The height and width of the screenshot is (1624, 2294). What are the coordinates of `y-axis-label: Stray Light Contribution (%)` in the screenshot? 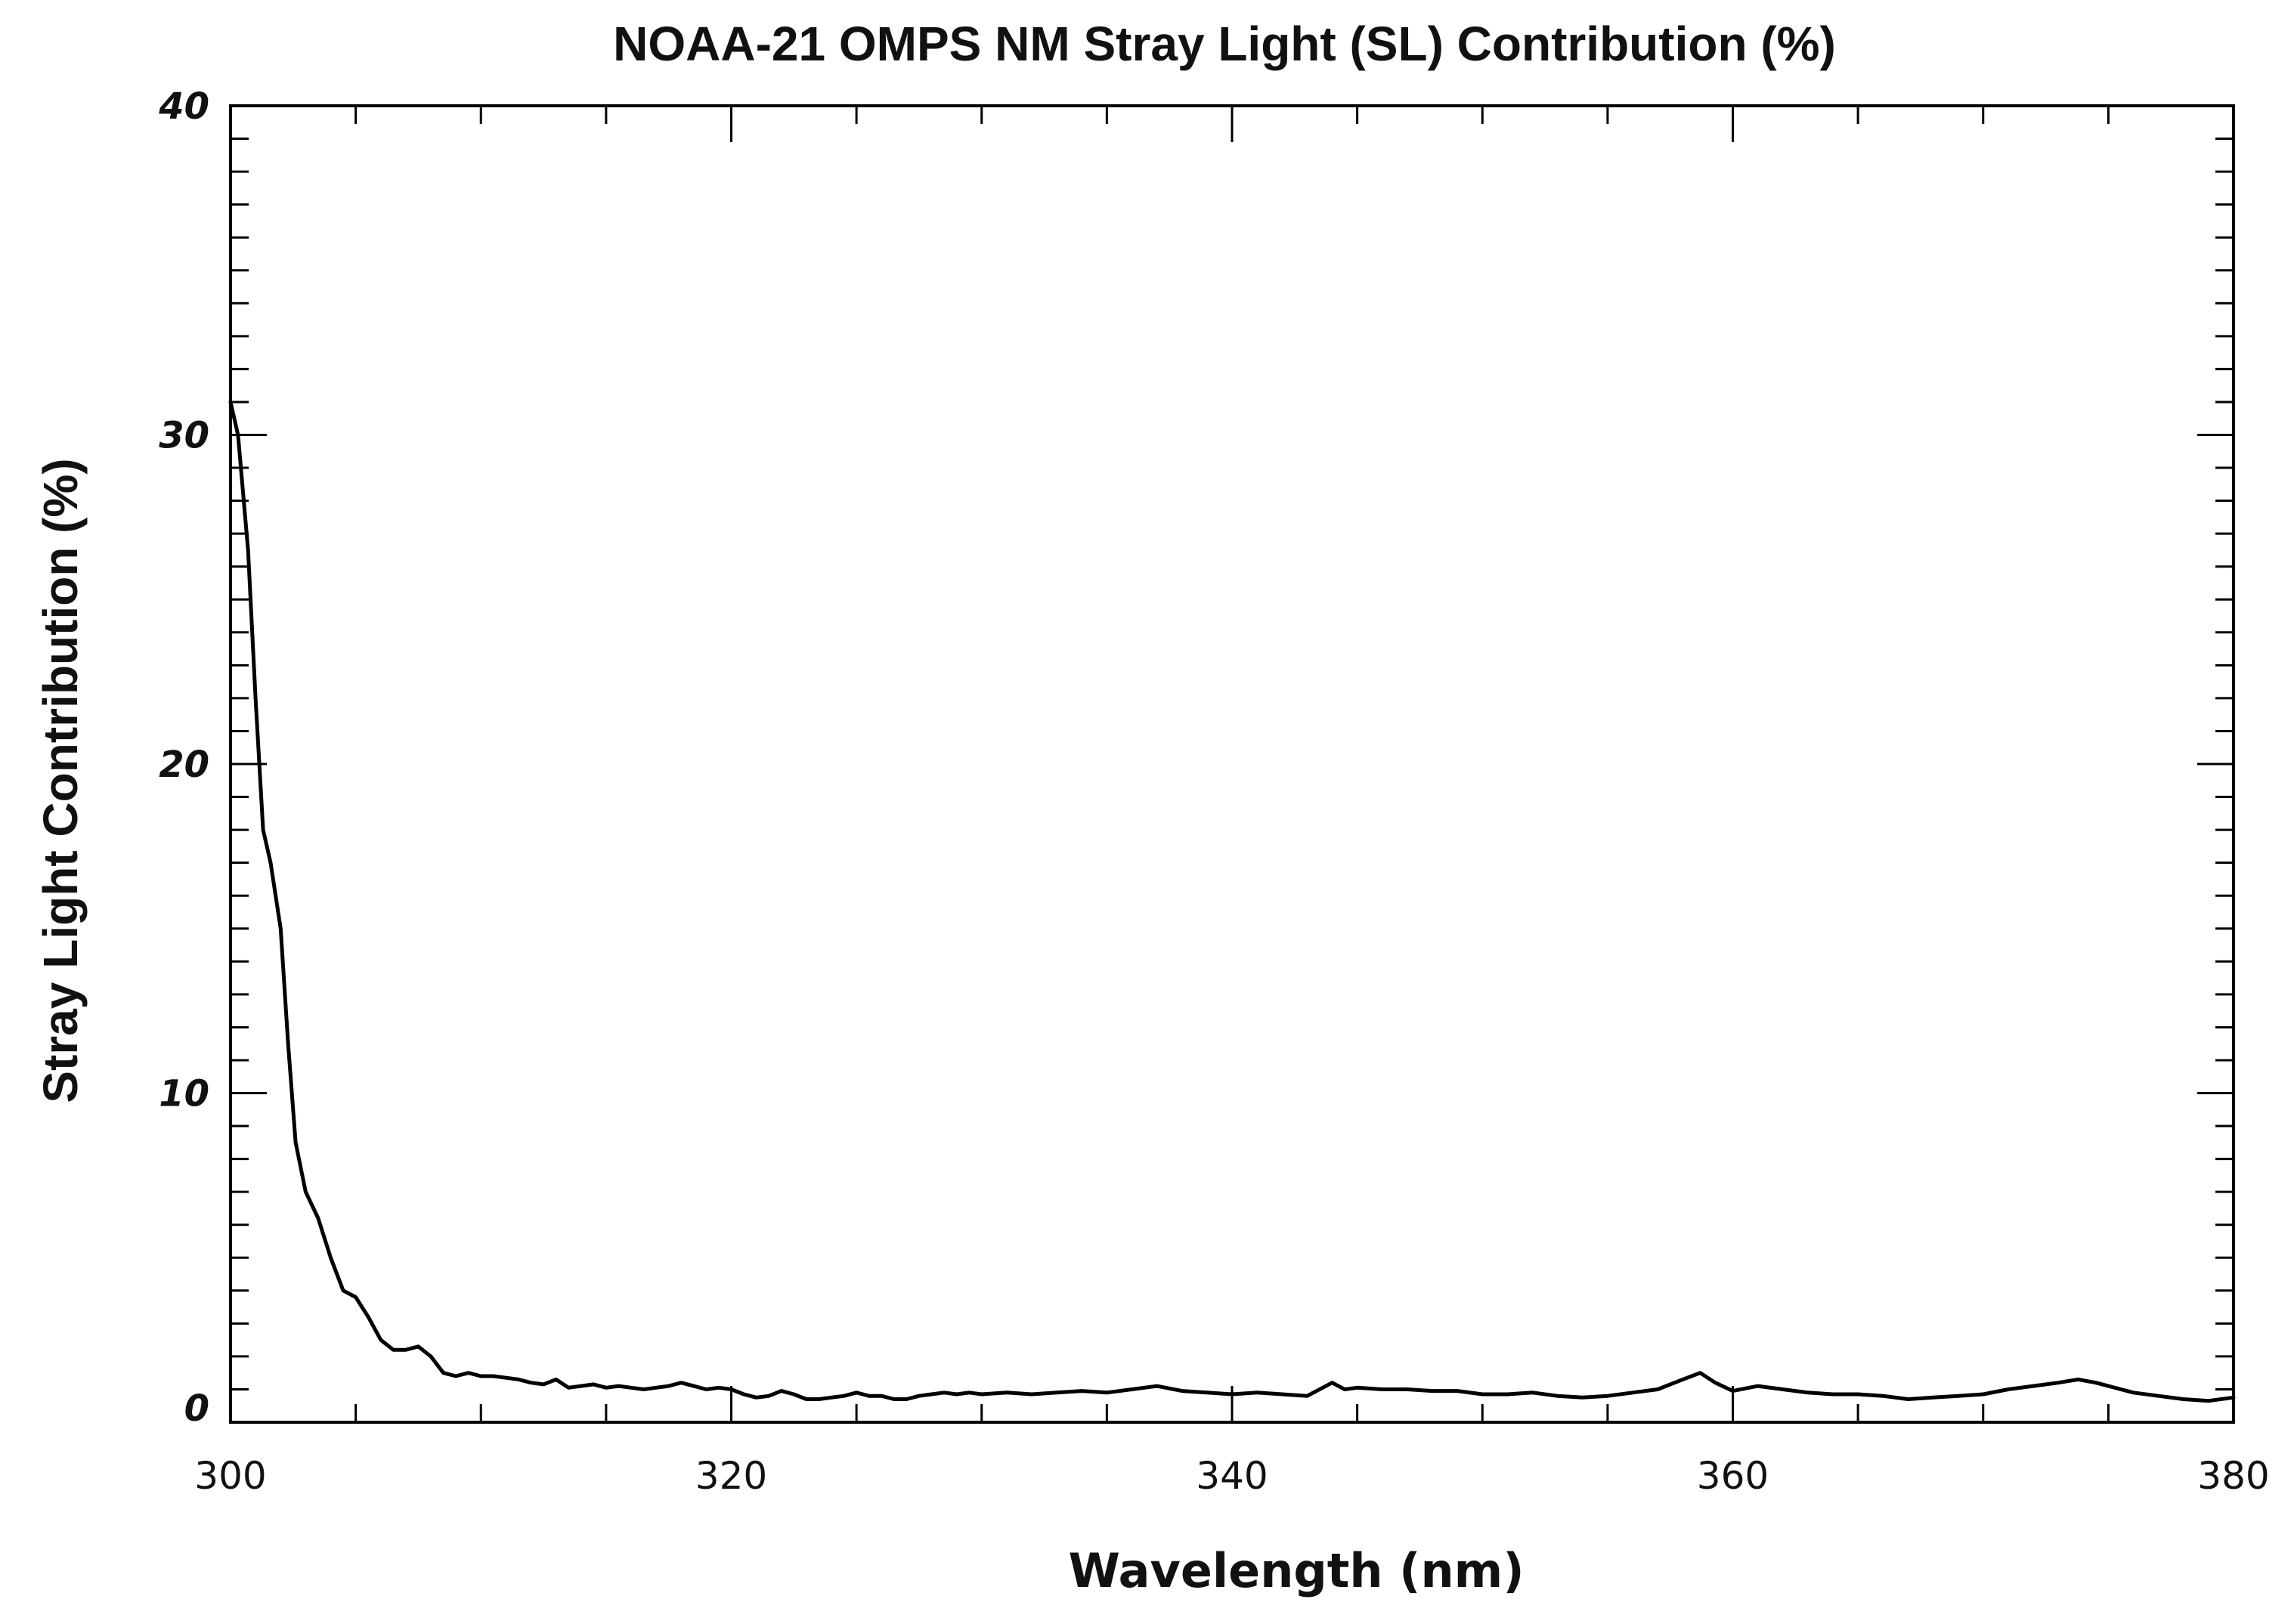 It's located at (61, 781).